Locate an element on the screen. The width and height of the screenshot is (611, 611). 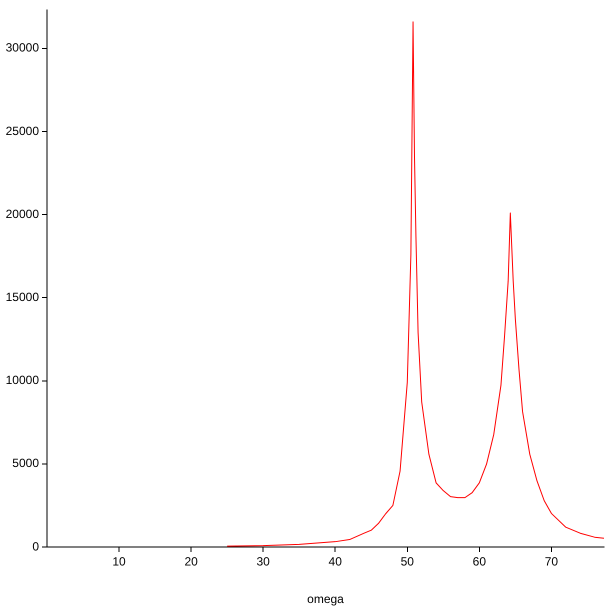
y-tick-label: 10000 is located at coordinates (23, 380).